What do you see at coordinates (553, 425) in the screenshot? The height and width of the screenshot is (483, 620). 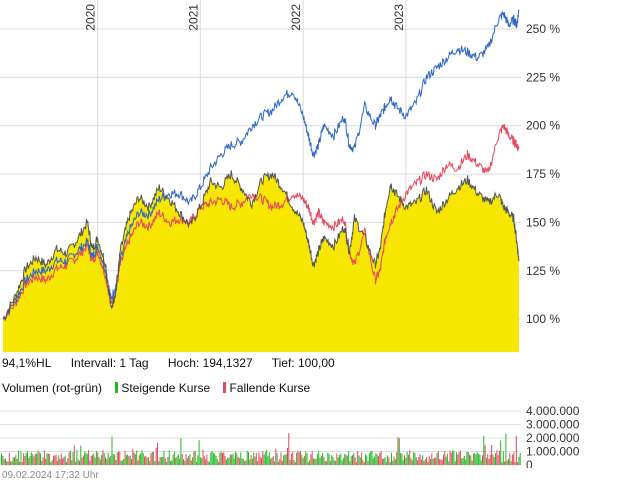 I see `vol-tick-label: 3.000.000` at bounding box center [553, 425].